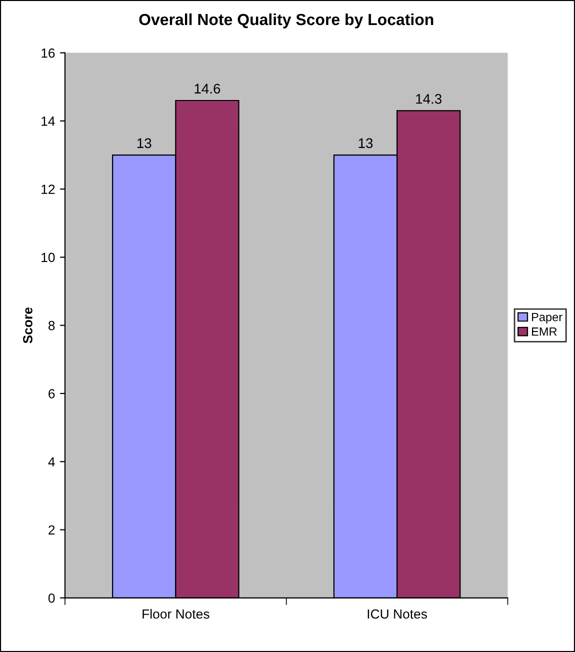 The height and width of the screenshot is (652, 575). Describe the element at coordinates (397, 614) in the screenshot. I see `x-tick-label: ICU Notes` at that location.